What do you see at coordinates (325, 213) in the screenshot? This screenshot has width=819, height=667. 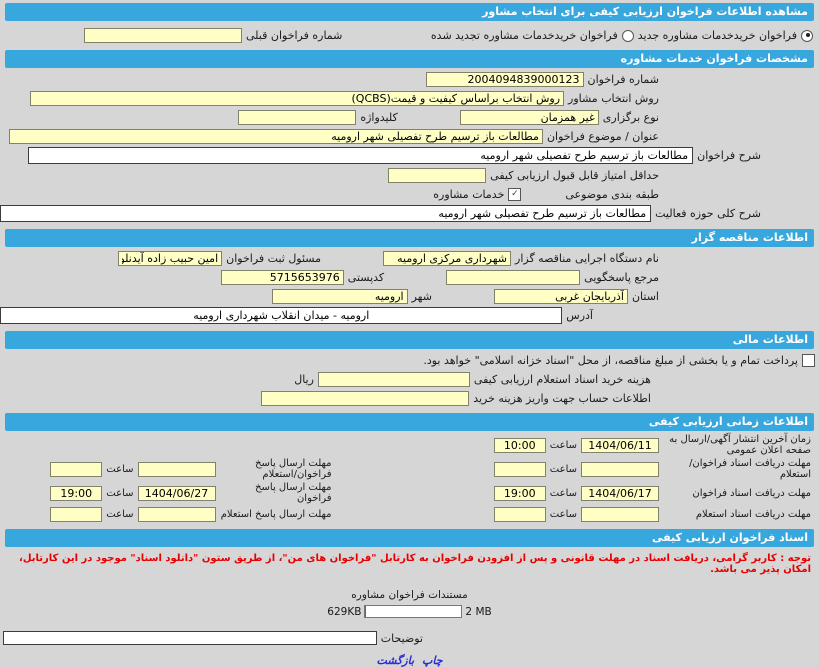 I see `scope-input` at bounding box center [325, 213].